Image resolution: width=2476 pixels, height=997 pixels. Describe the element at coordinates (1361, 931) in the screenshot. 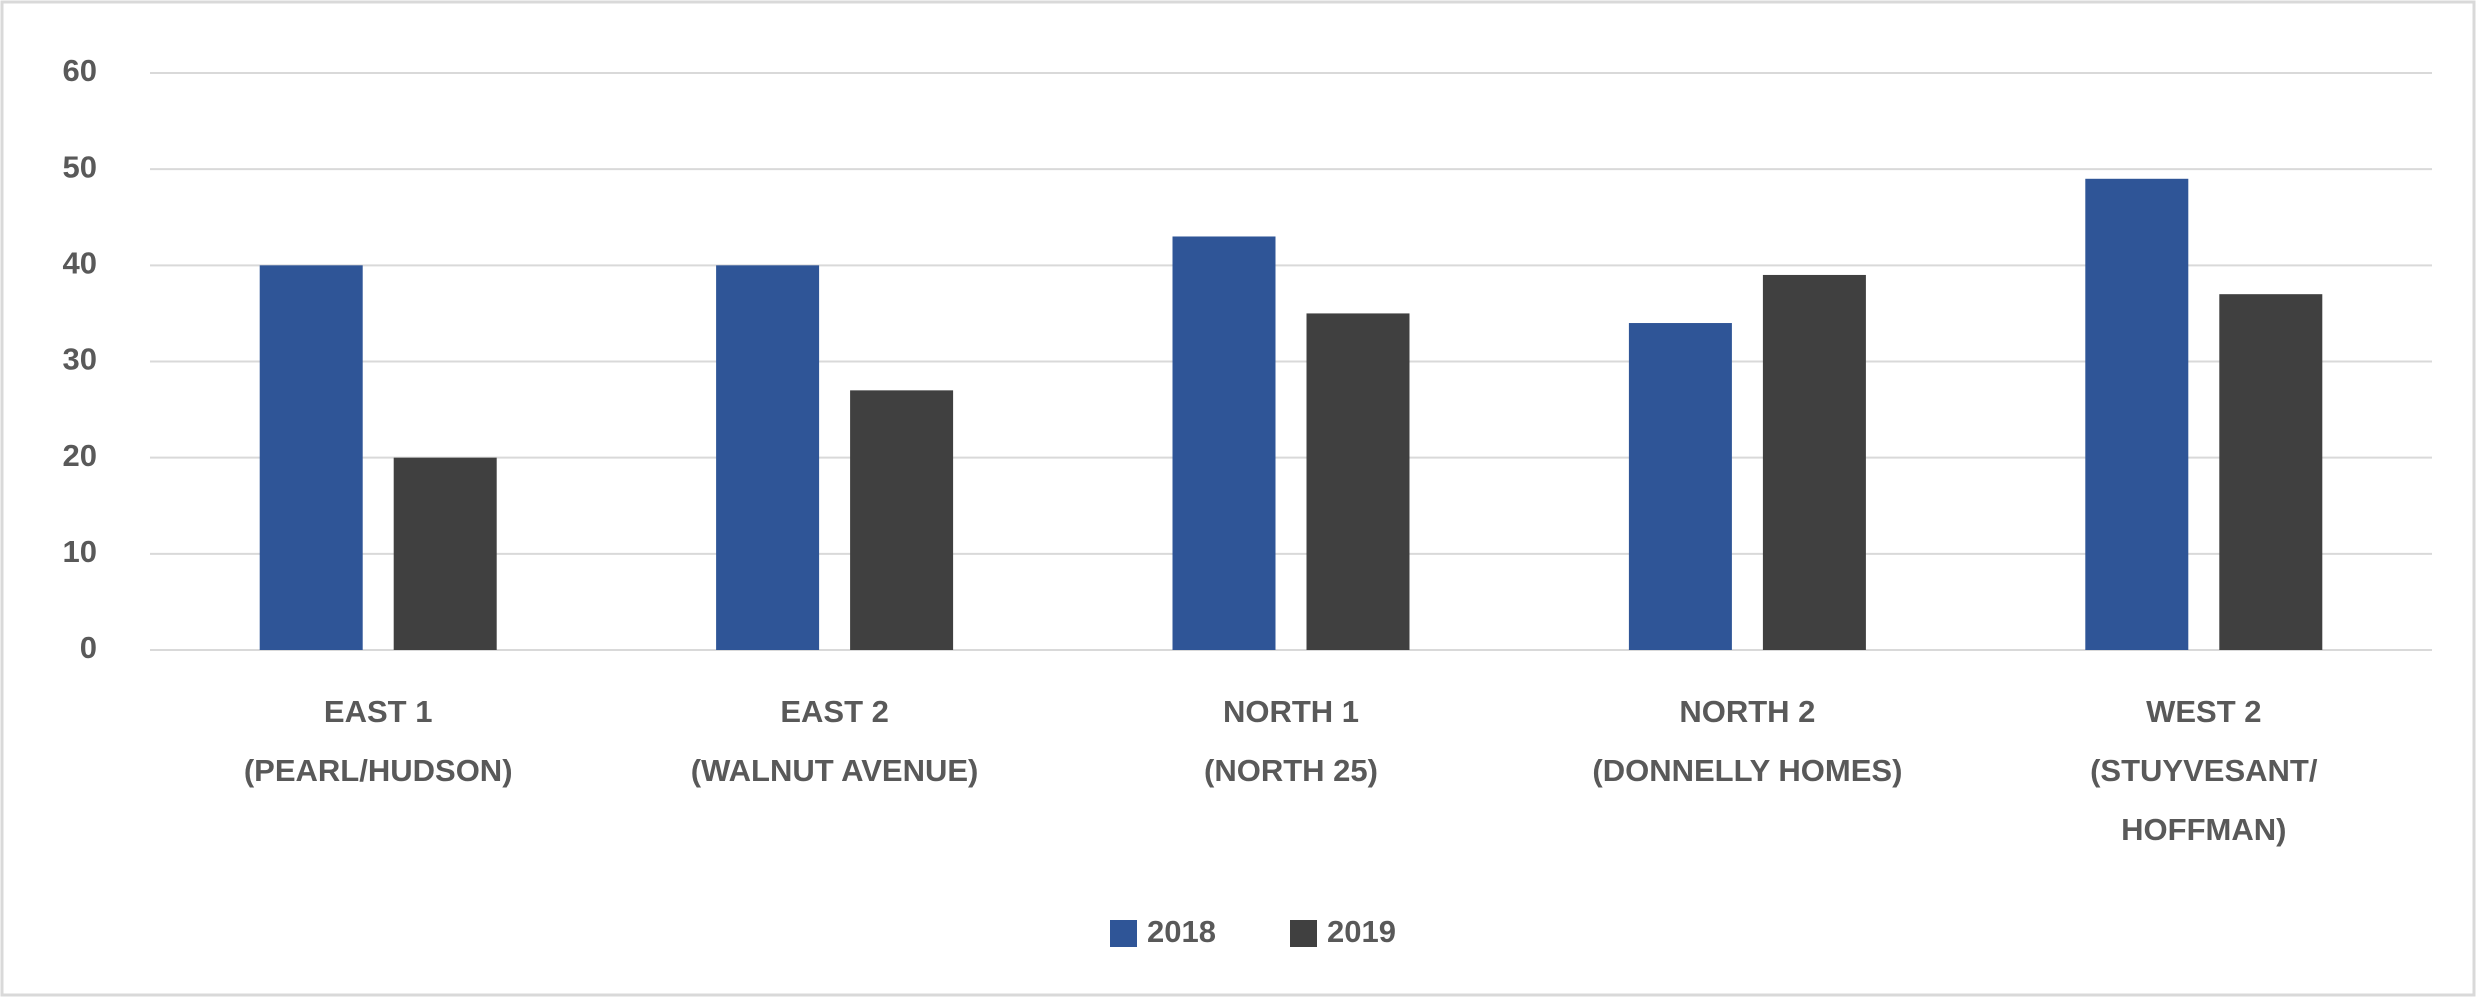

I see `legend-label: 2019` at that location.